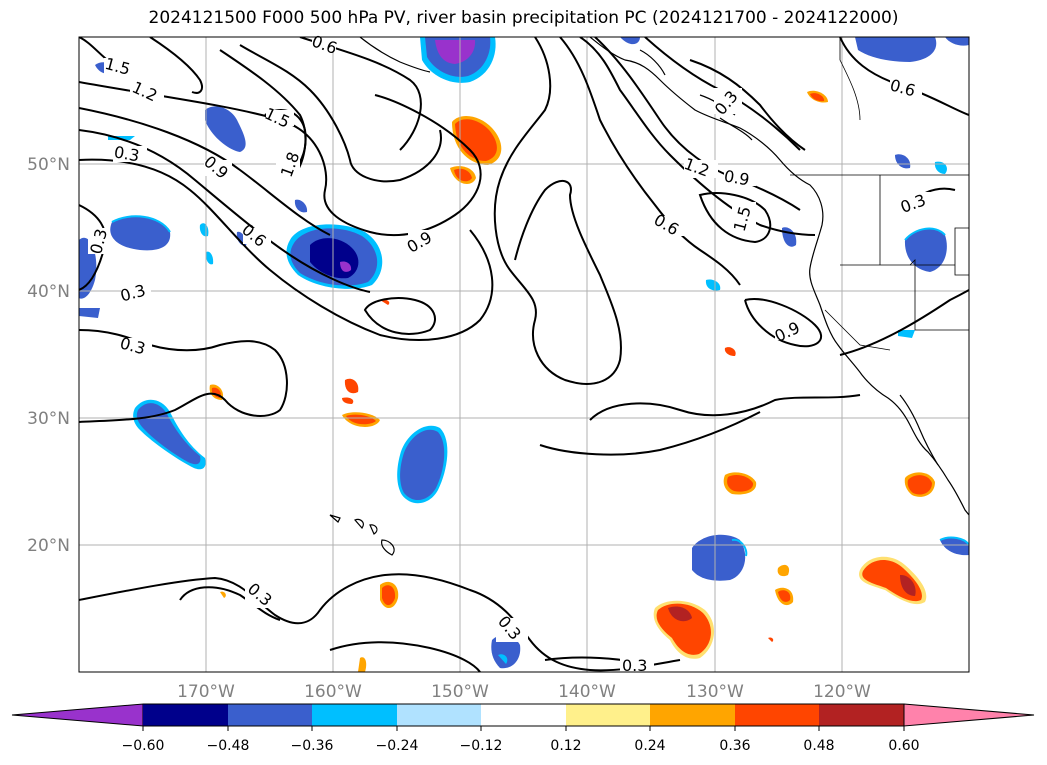  I want to click on colorbar-extend-high, so click(969, 715).